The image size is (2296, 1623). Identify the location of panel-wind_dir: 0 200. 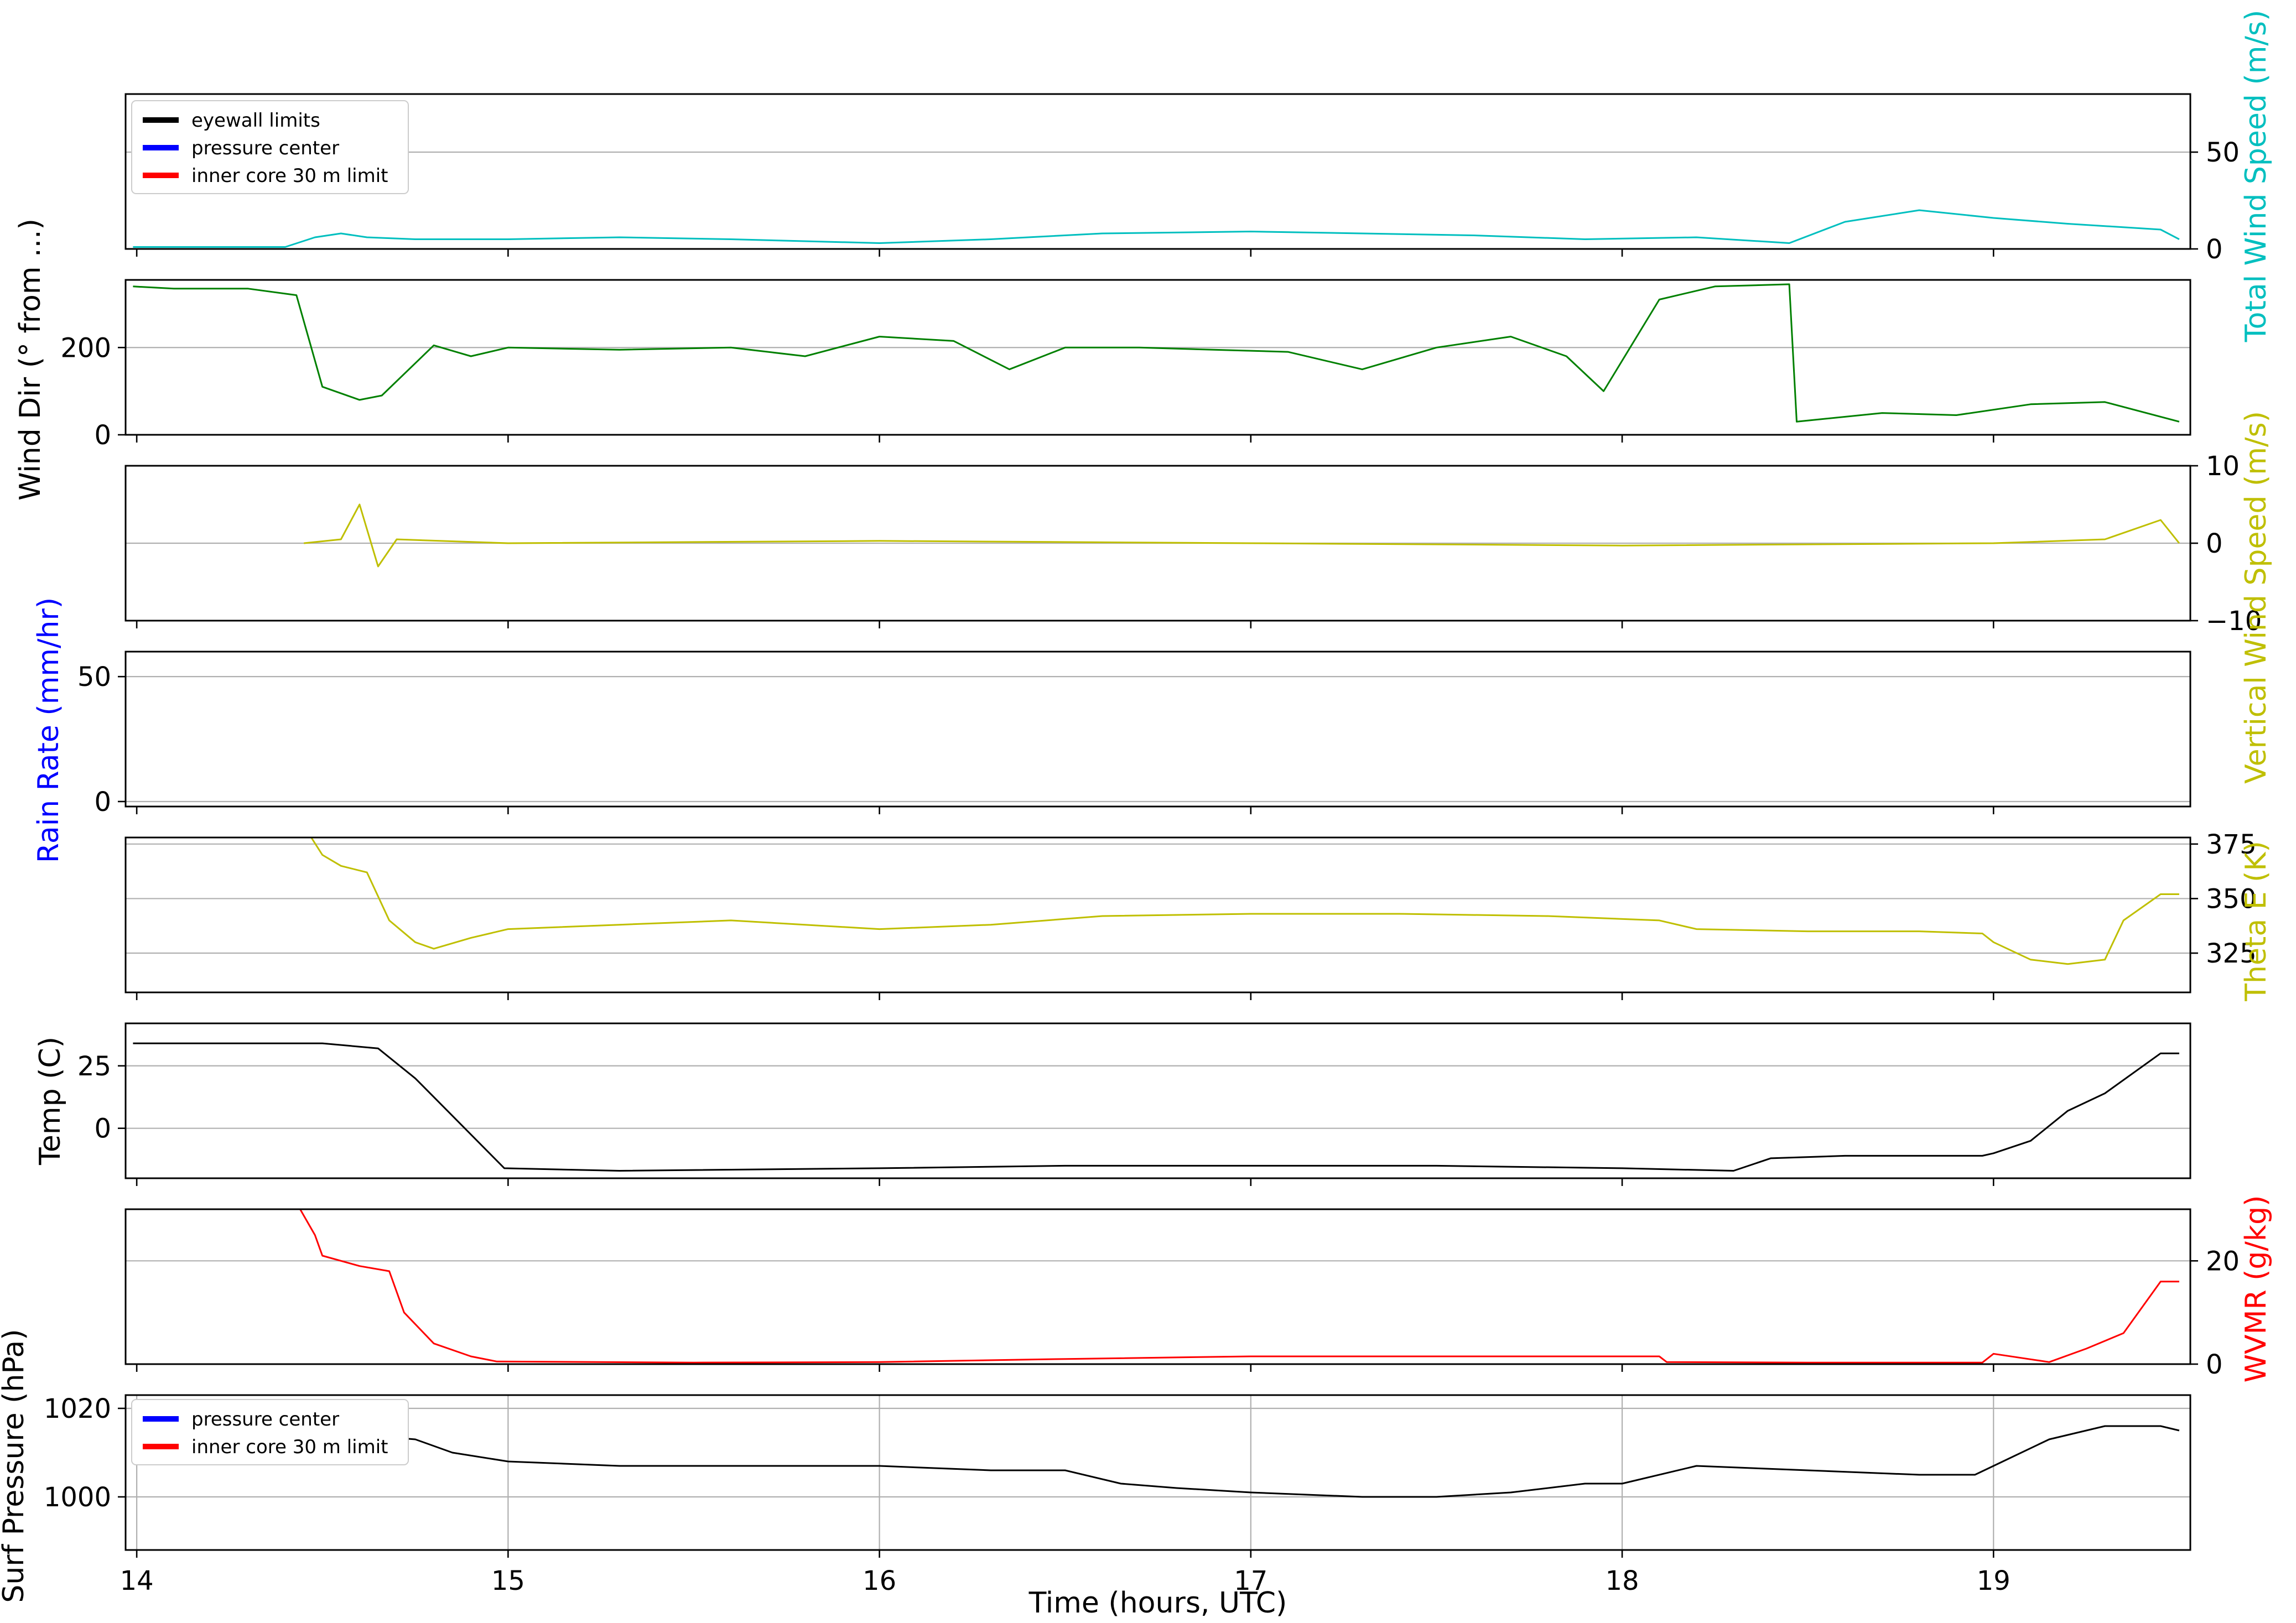
(1125, 365).